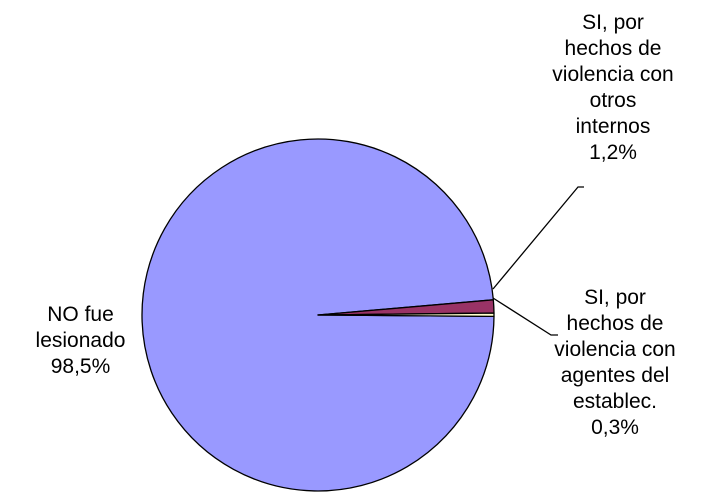  What do you see at coordinates (613, 152) in the screenshot?
I see `value-label: 1,2%` at bounding box center [613, 152].